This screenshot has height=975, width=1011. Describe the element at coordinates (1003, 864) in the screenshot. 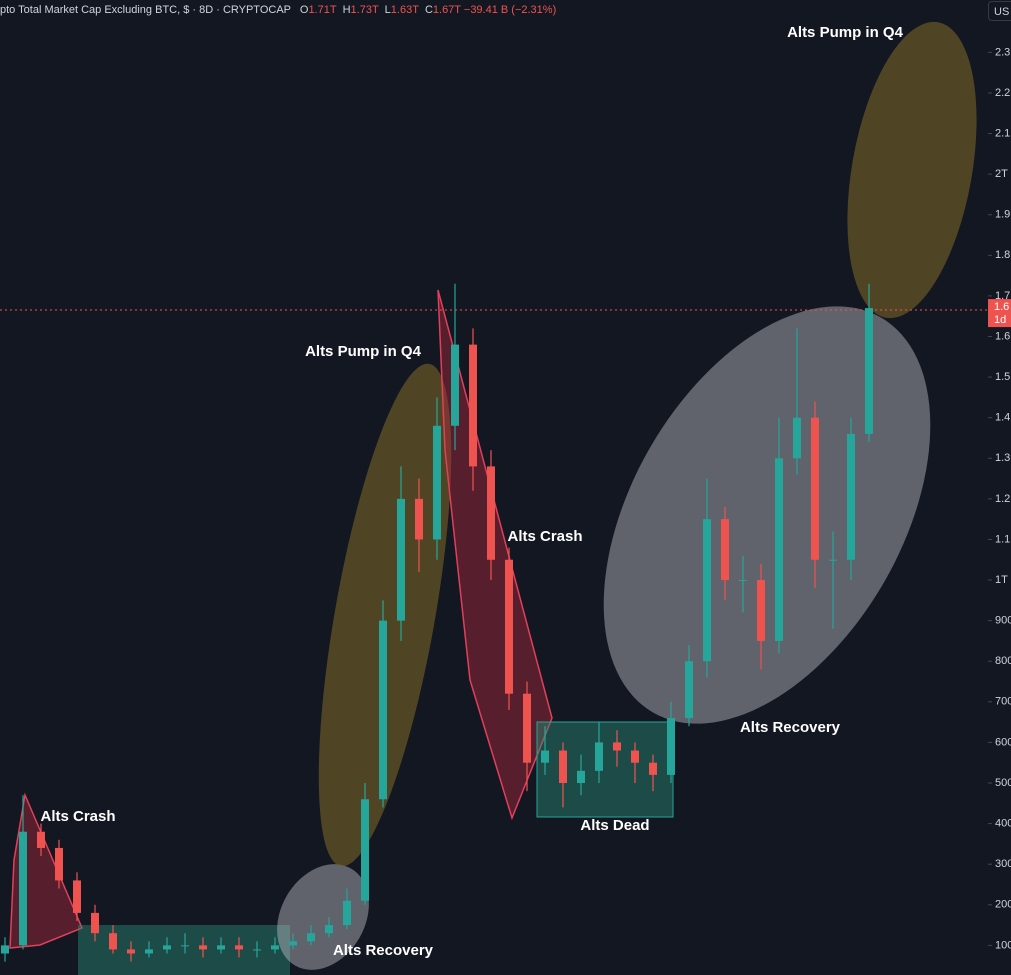

I see `y-tick-label: 300` at that location.